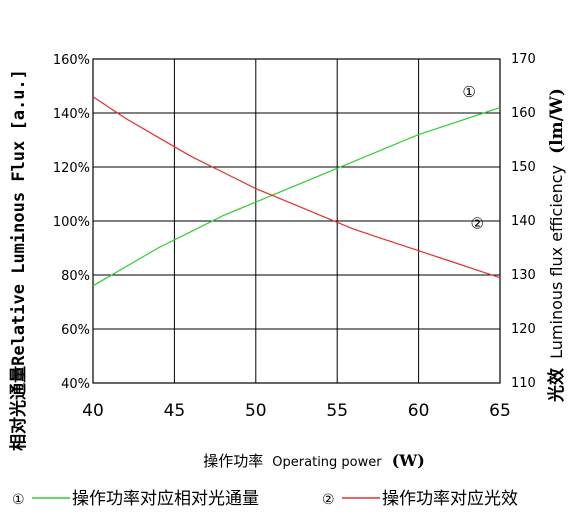 The height and width of the screenshot is (517, 580). Describe the element at coordinates (408, 460) in the screenshot. I see `x-axis-label-unit: (W)` at that location.